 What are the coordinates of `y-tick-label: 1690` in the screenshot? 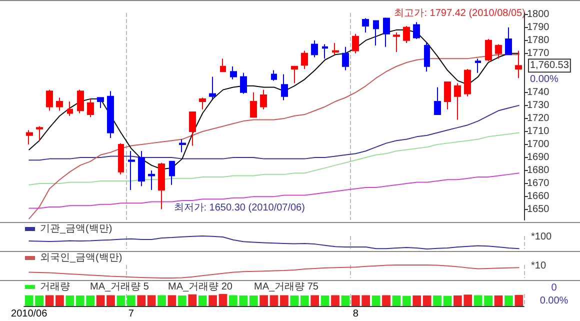 It's located at (538, 158).